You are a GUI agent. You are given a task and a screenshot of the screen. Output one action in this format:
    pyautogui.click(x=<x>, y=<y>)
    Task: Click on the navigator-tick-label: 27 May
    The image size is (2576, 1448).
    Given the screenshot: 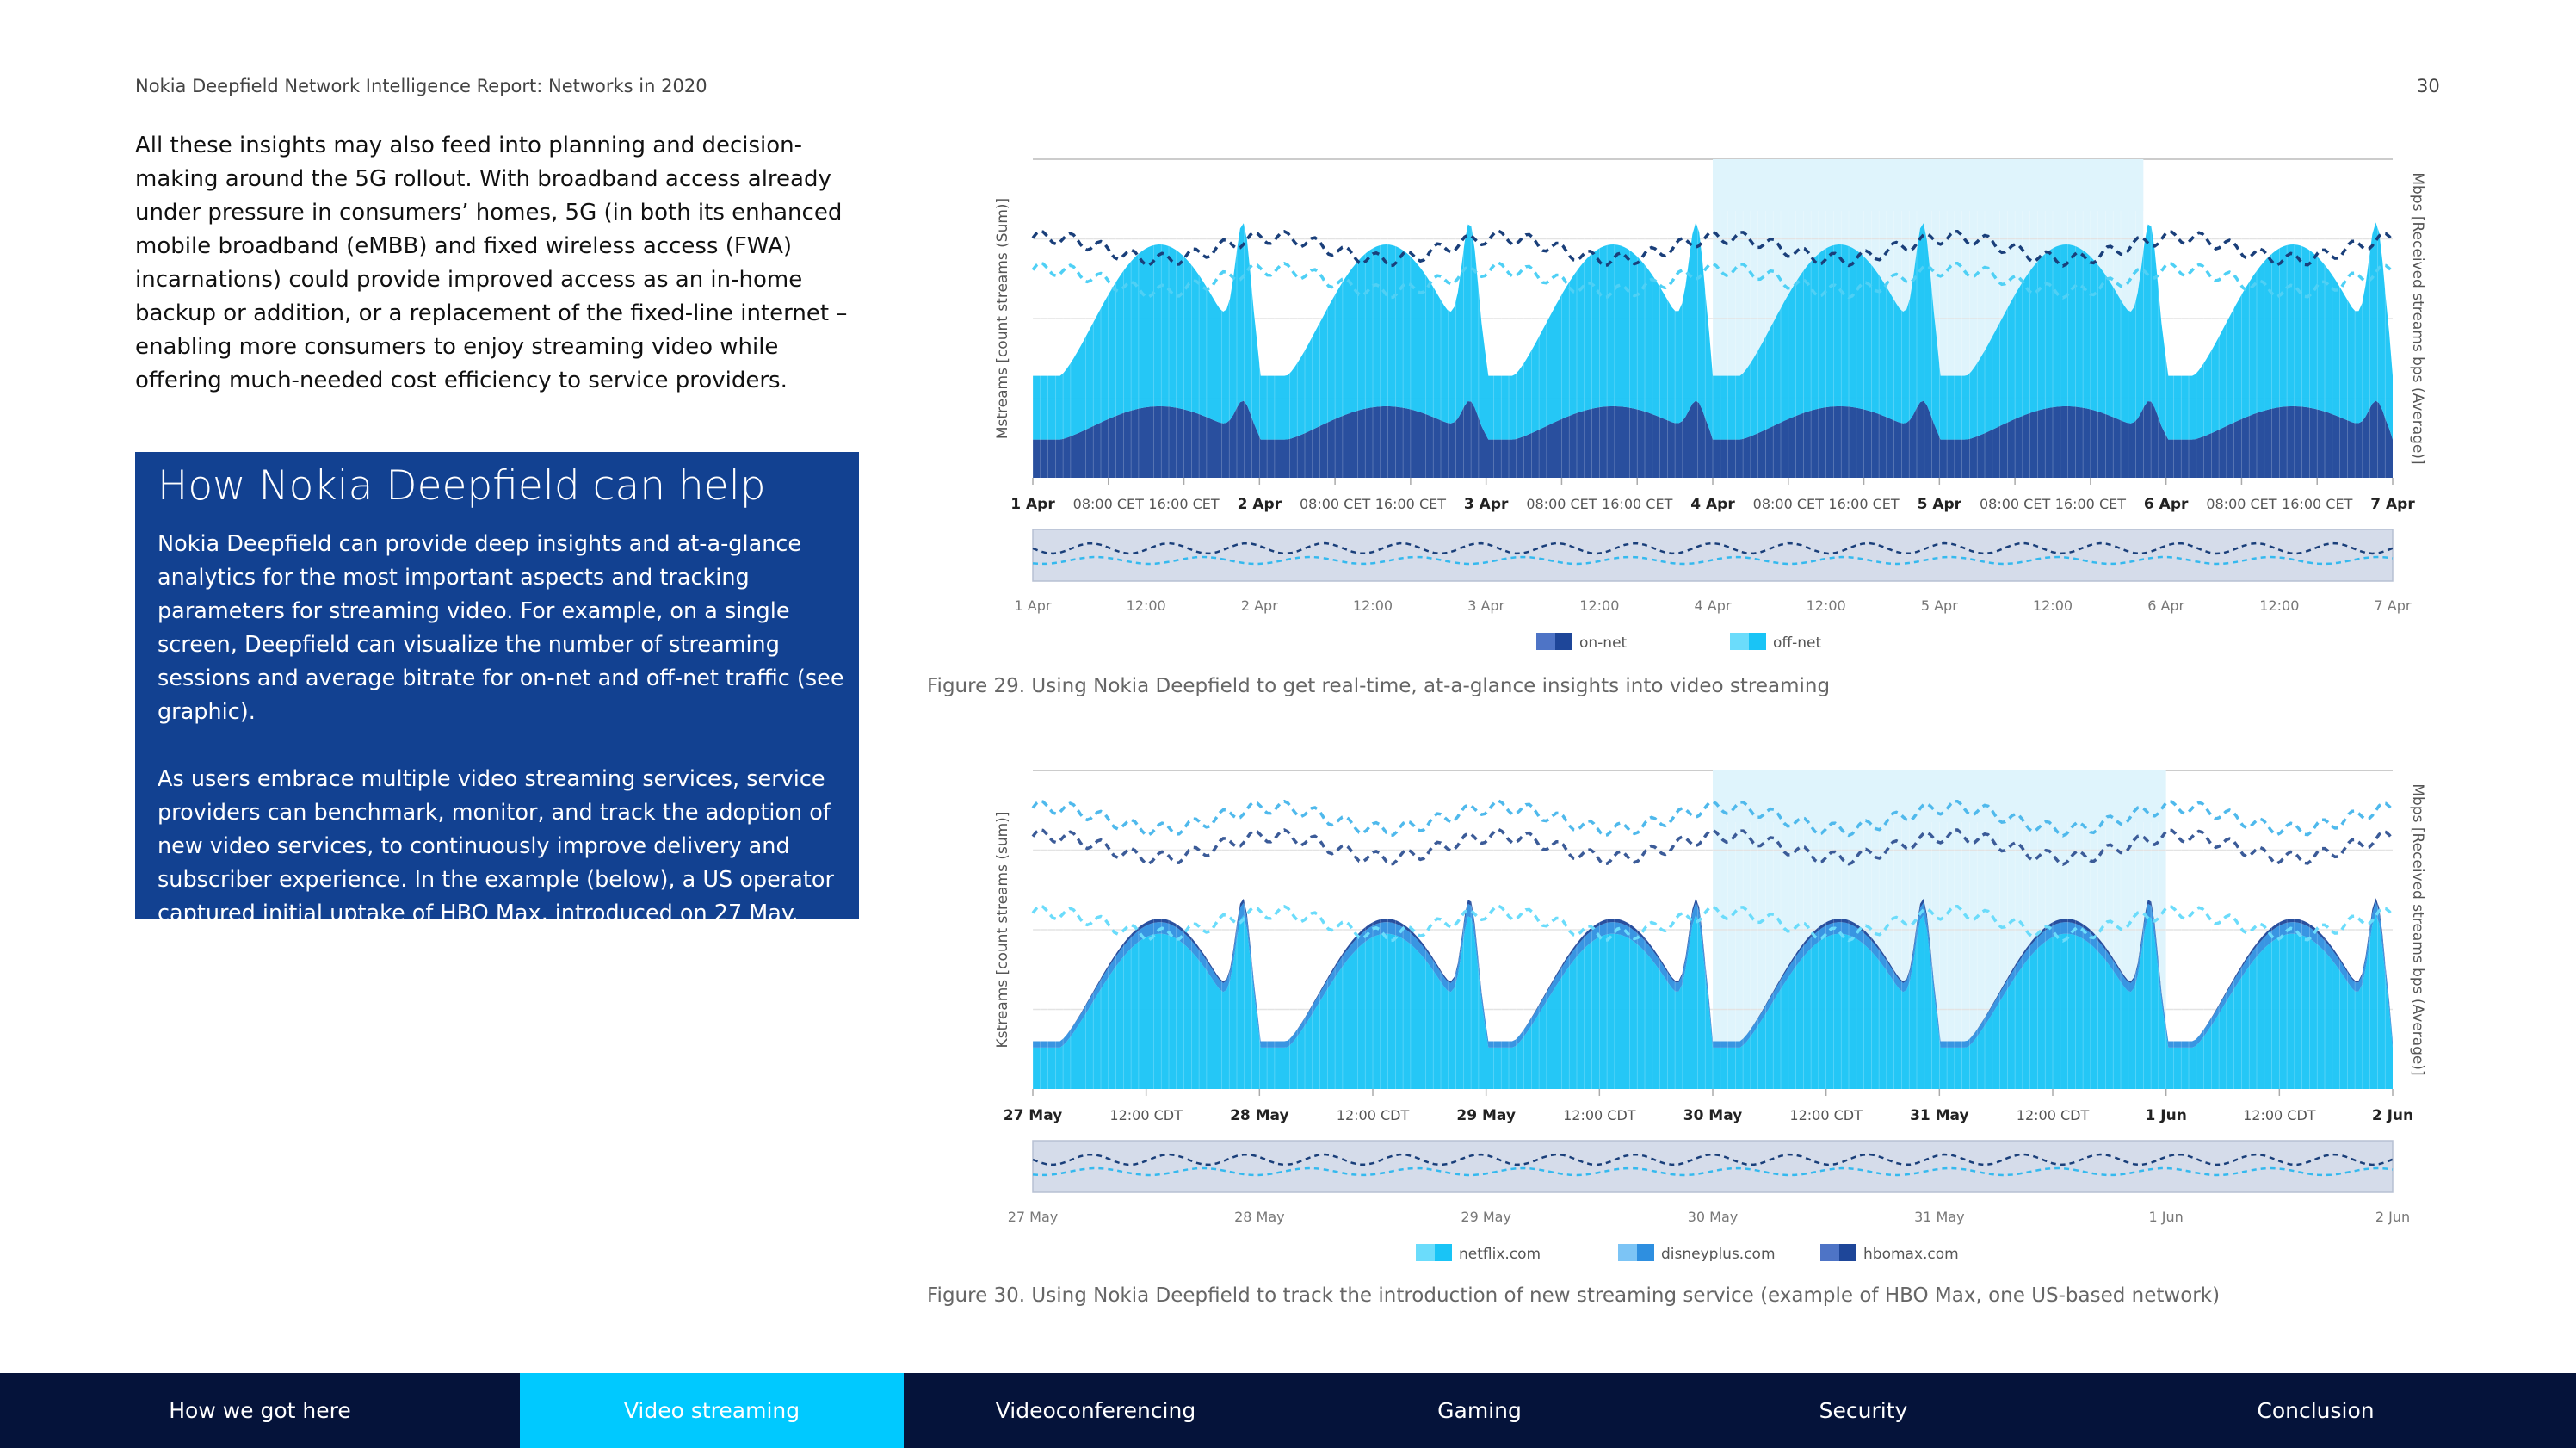 What is the action you would take?
    pyautogui.click(x=1033, y=1217)
    